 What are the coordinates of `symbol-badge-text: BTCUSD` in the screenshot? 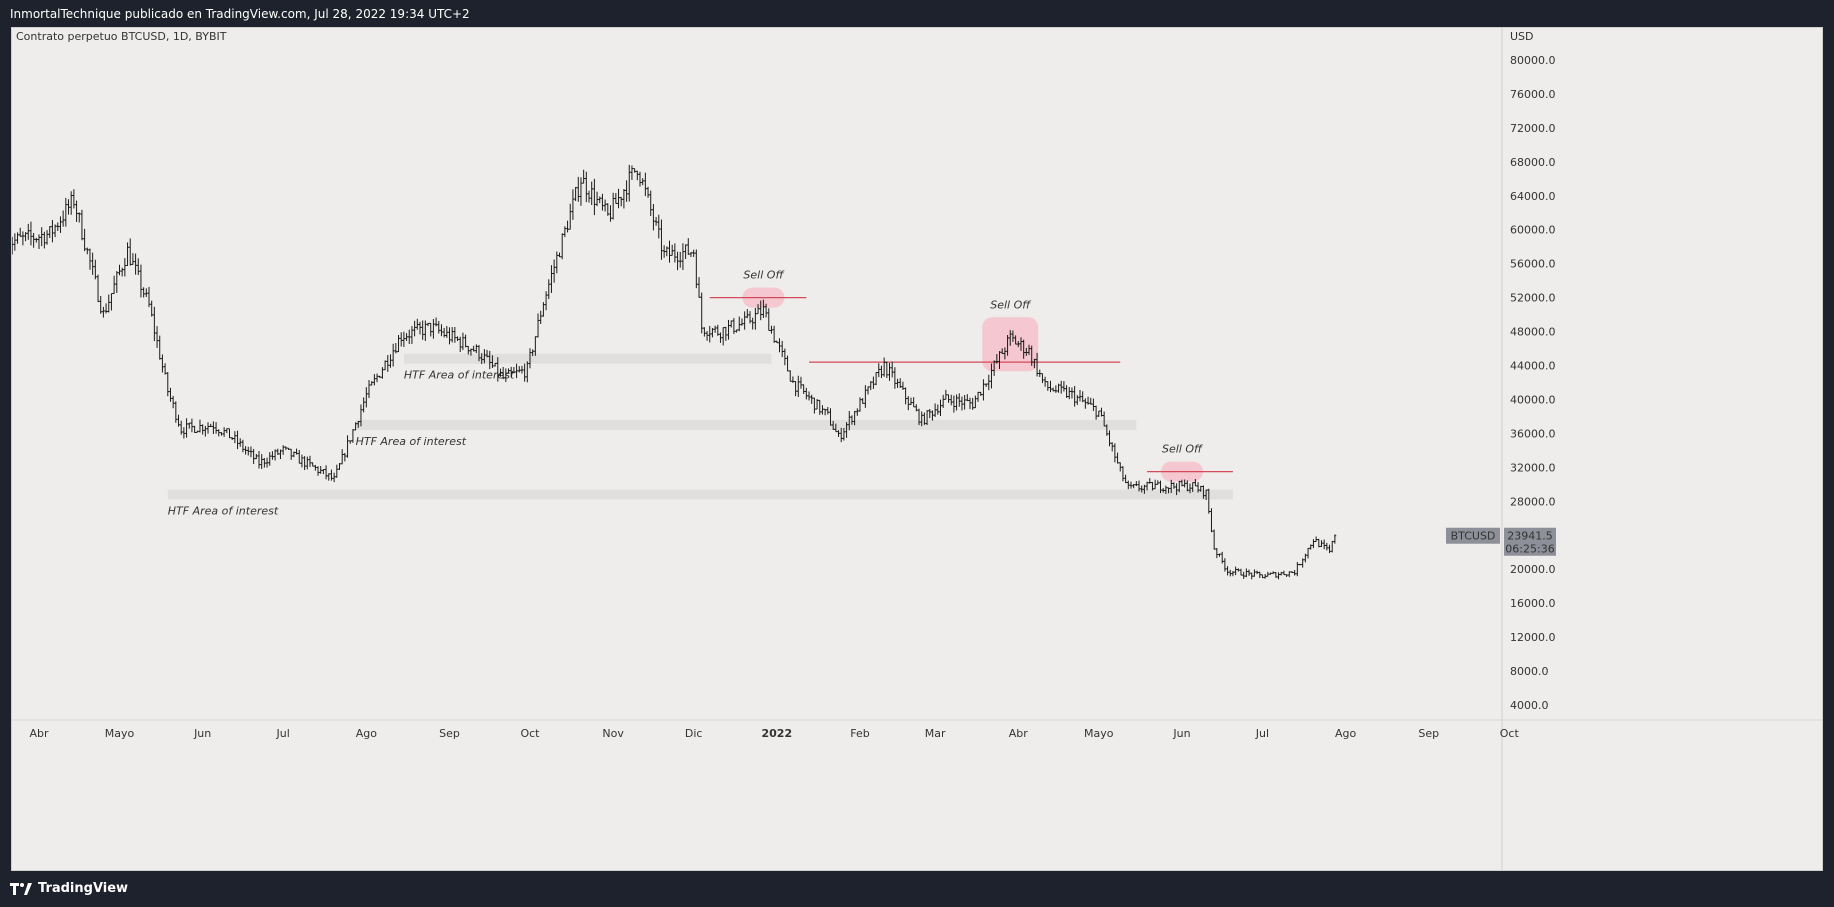 It's located at (1473, 536).